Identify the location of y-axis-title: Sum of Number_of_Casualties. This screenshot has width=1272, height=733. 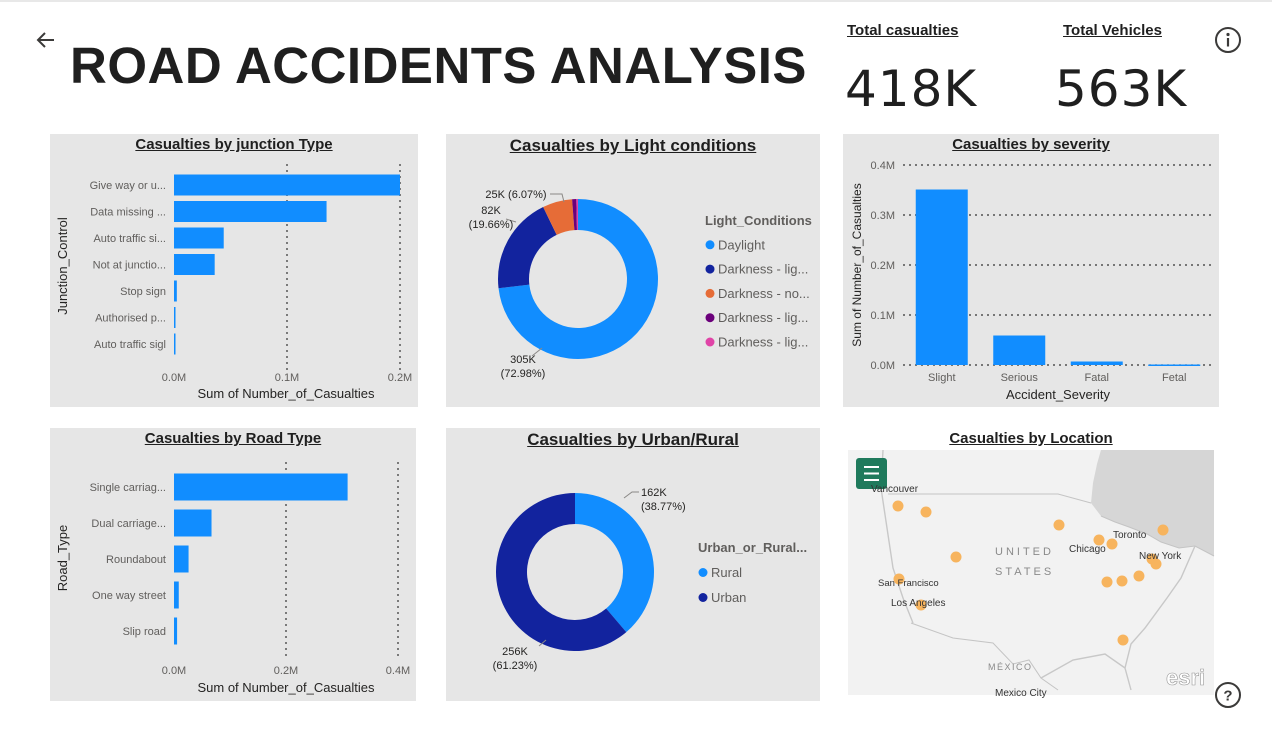
(857, 264).